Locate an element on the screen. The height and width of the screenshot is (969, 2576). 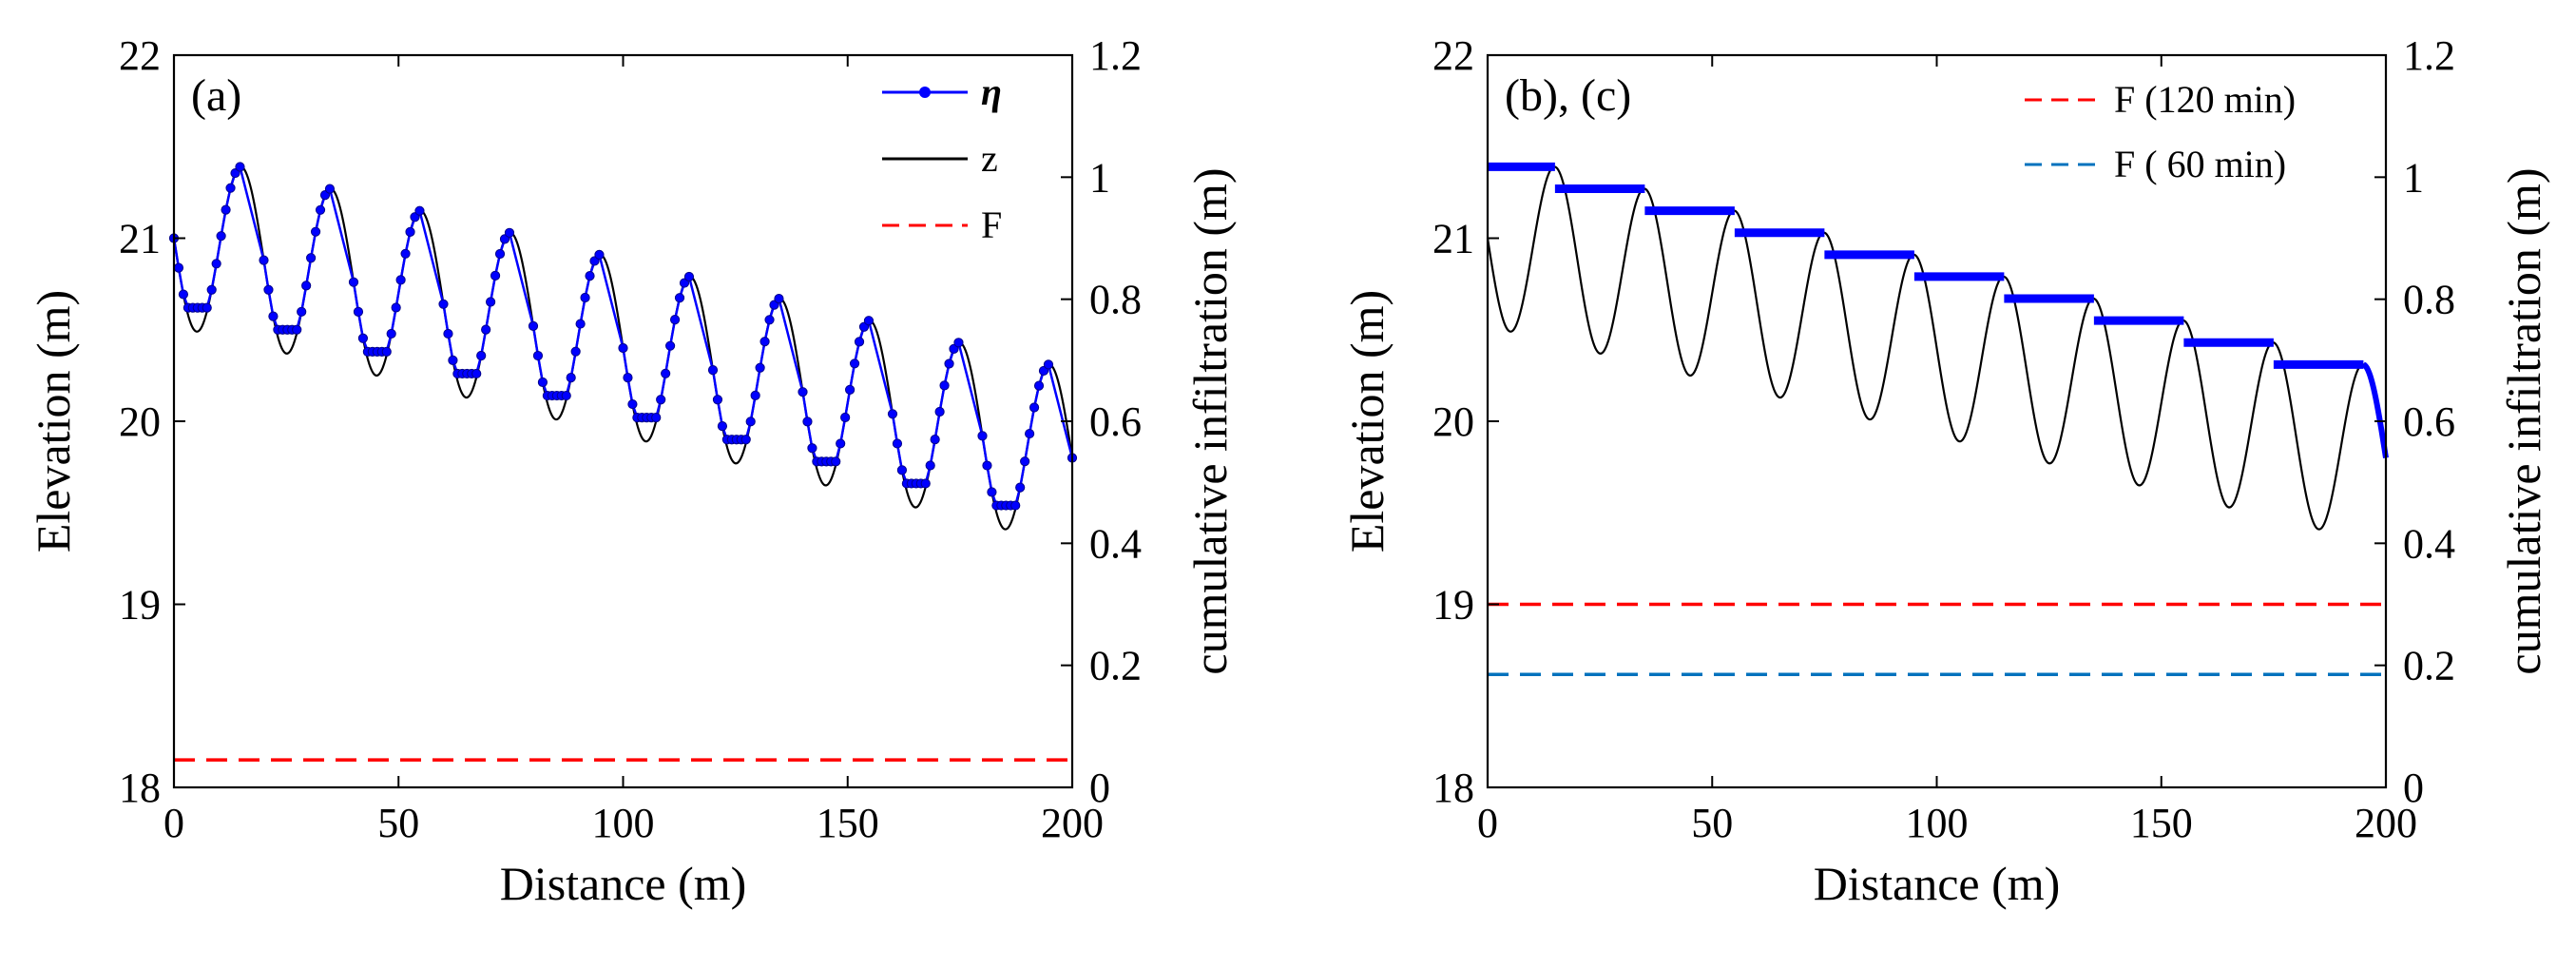
legend-label: η is located at coordinates (991, 91).